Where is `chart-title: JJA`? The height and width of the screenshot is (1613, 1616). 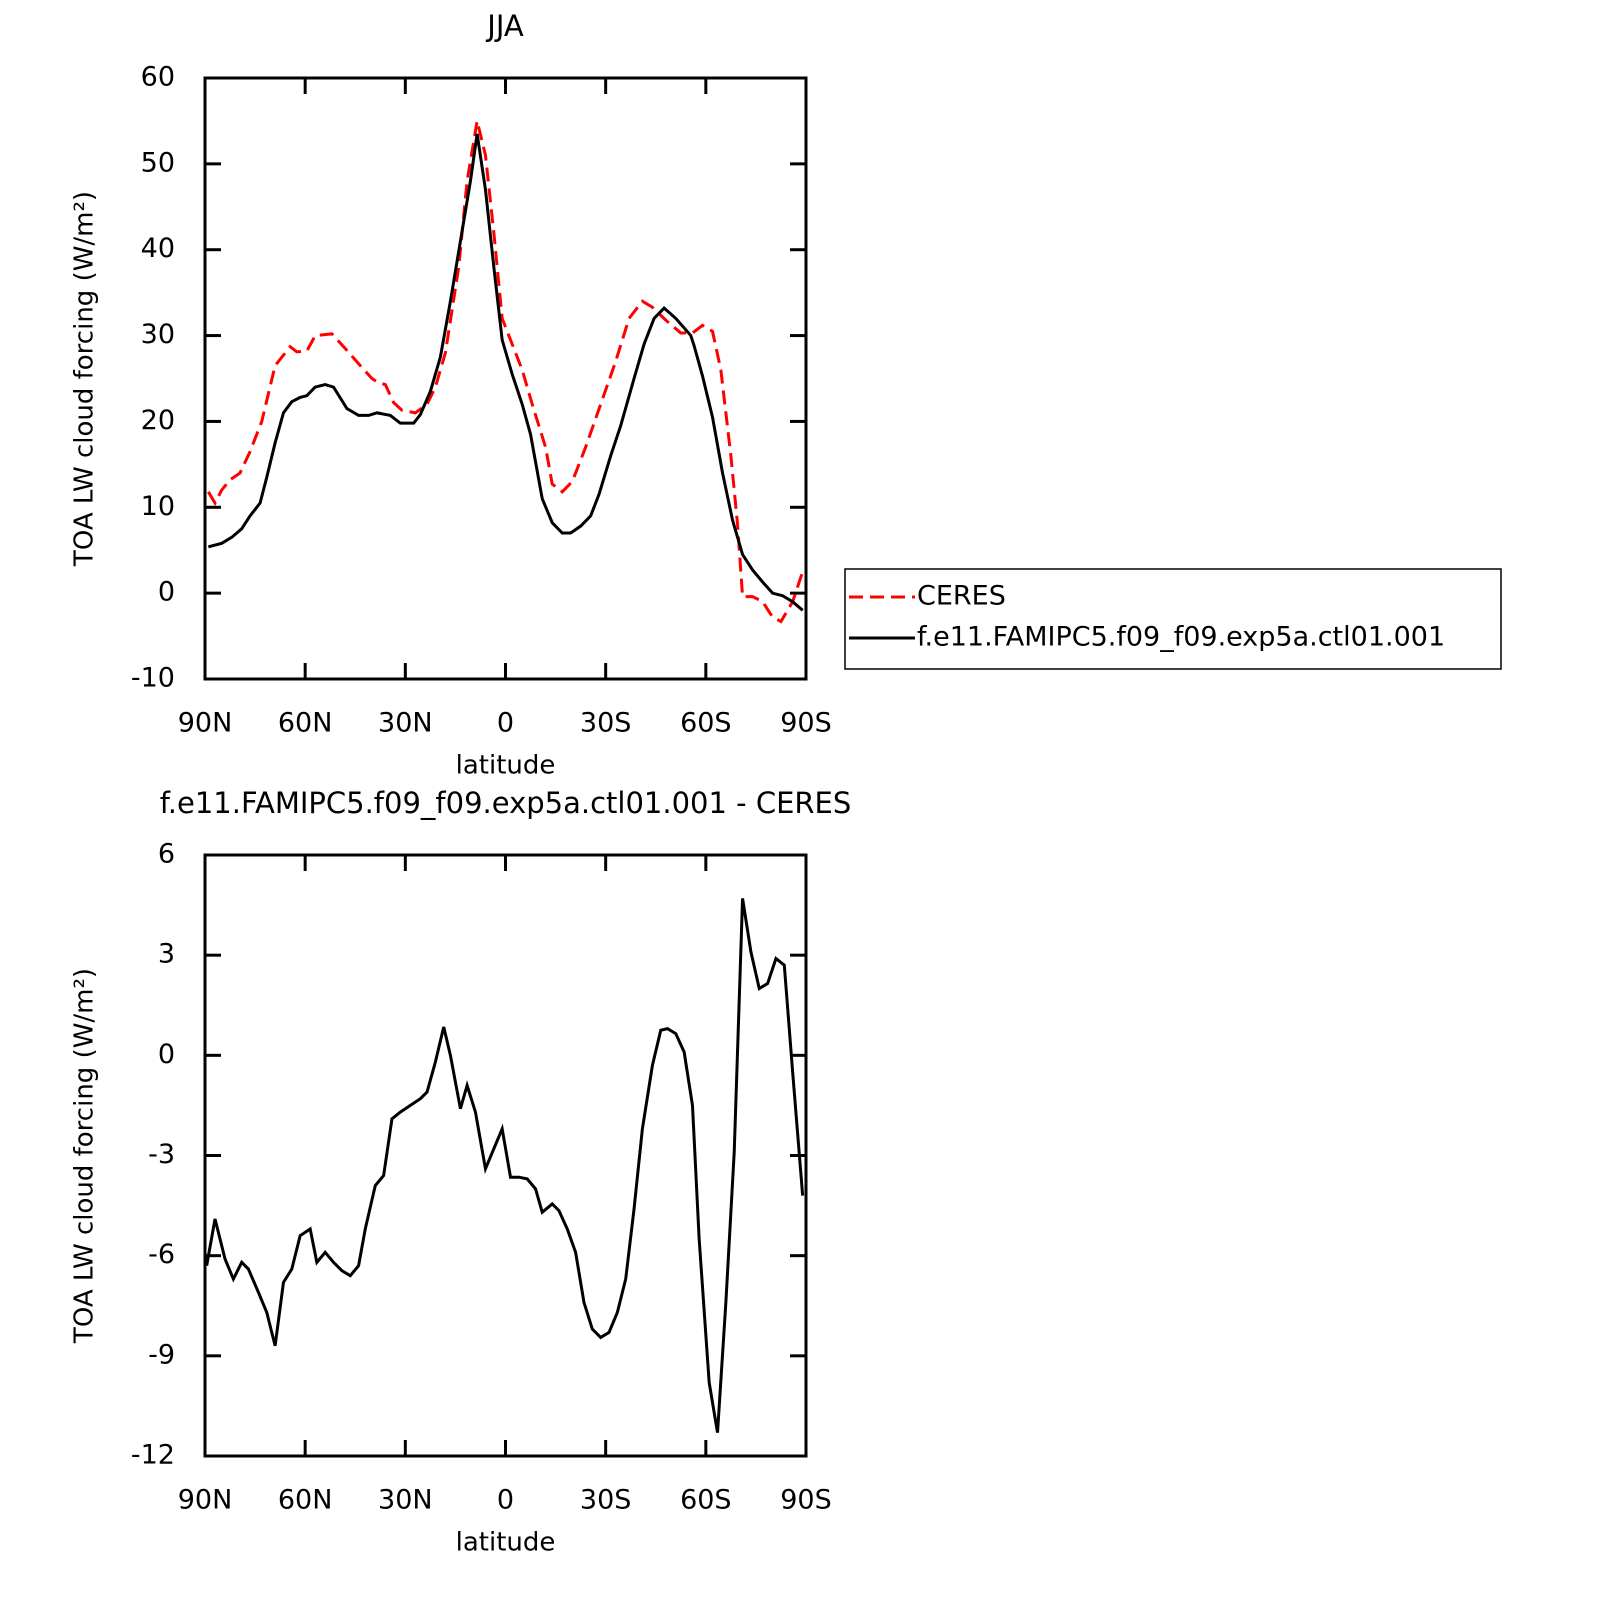
chart-title: JJA is located at coordinates (504, 26).